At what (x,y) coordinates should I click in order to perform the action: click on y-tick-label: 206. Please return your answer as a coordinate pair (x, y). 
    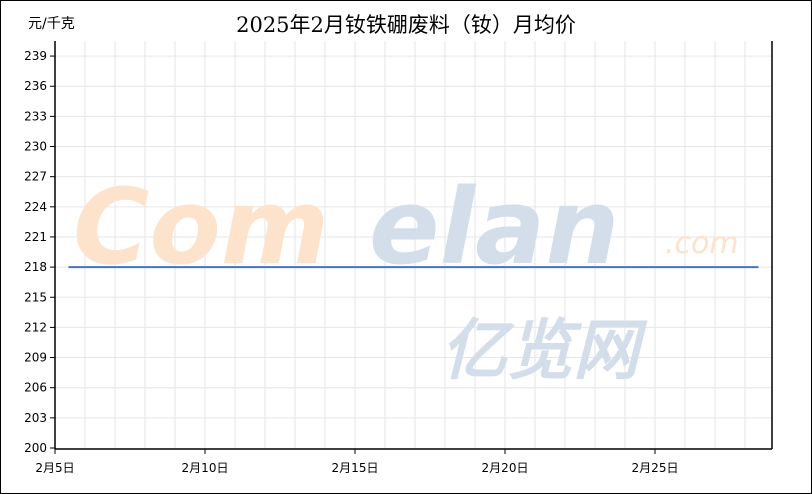
    Looking at the image, I should click on (35, 388).